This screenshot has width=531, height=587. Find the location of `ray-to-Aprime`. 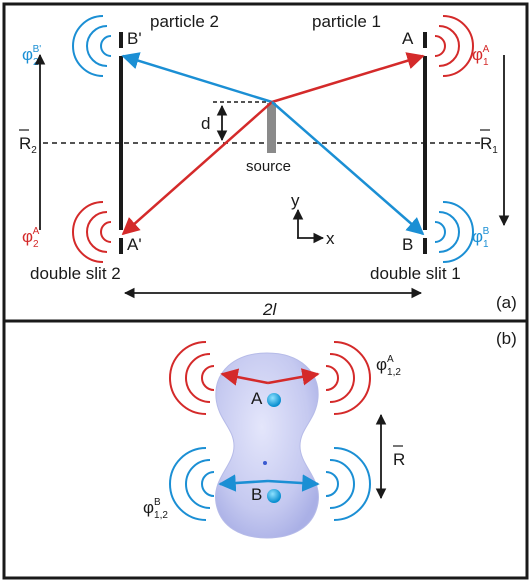

ray-to-Aprime is located at coordinates (197, 168).